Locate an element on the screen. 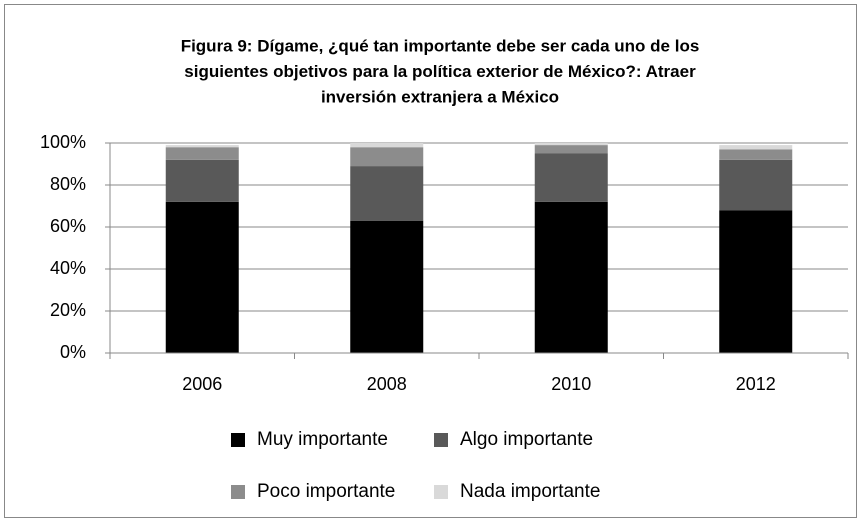 The width and height of the screenshot is (862, 519). y-tick-label: 40% is located at coordinates (68, 268).